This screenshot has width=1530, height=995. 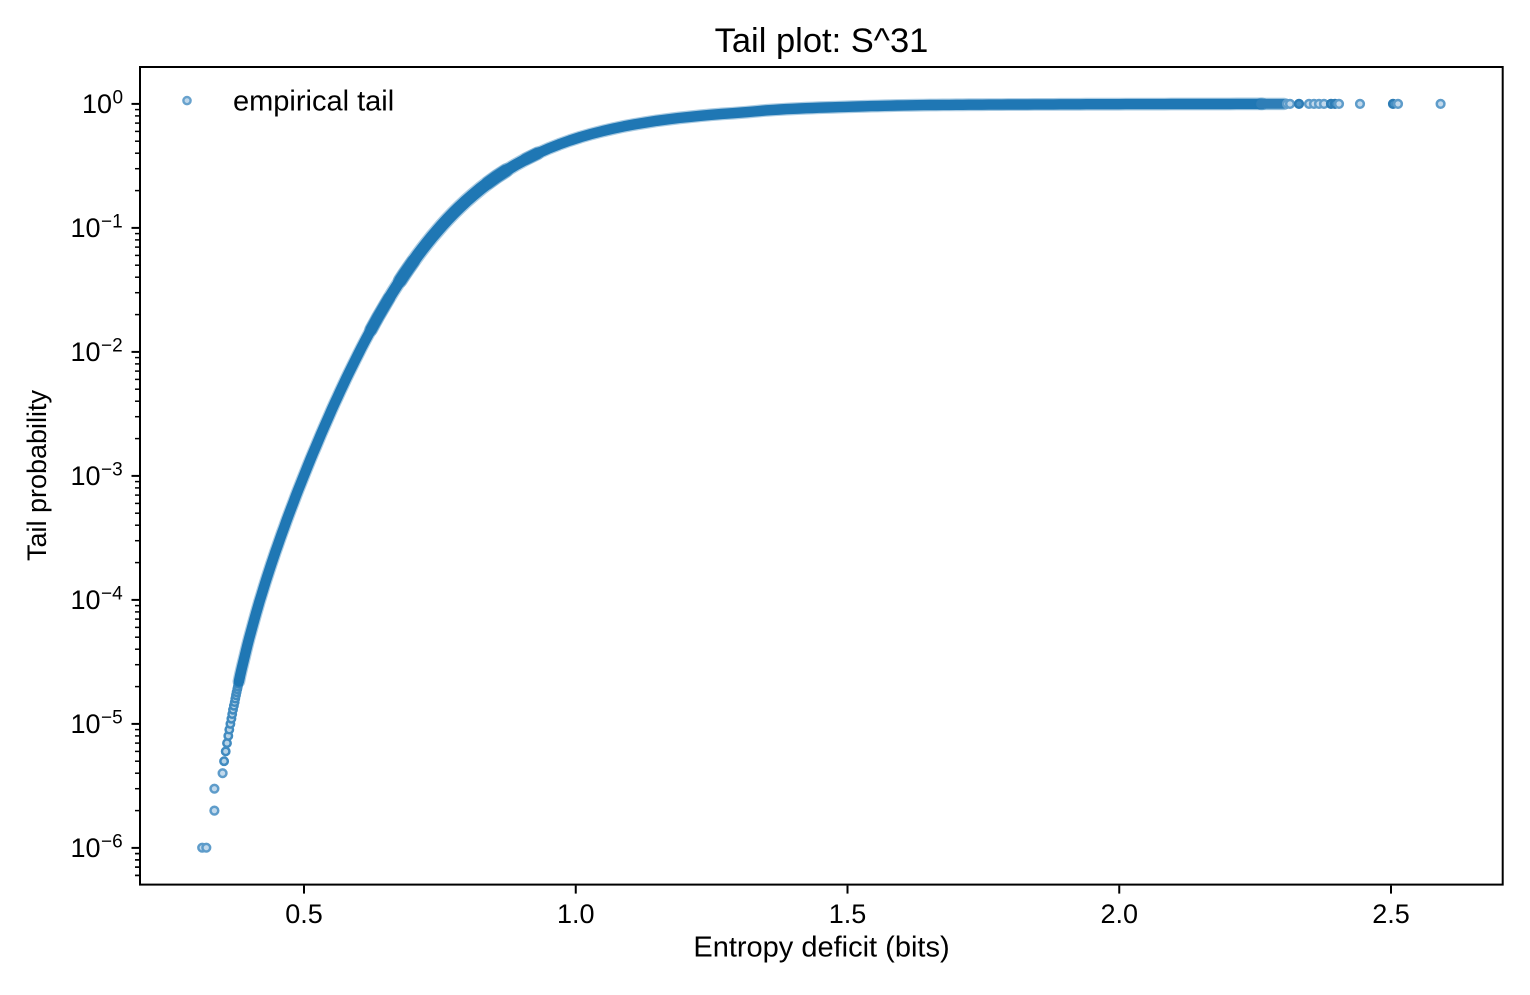 What do you see at coordinates (37, 475) in the screenshot?
I see `svg-text: Tail probability` at bounding box center [37, 475].